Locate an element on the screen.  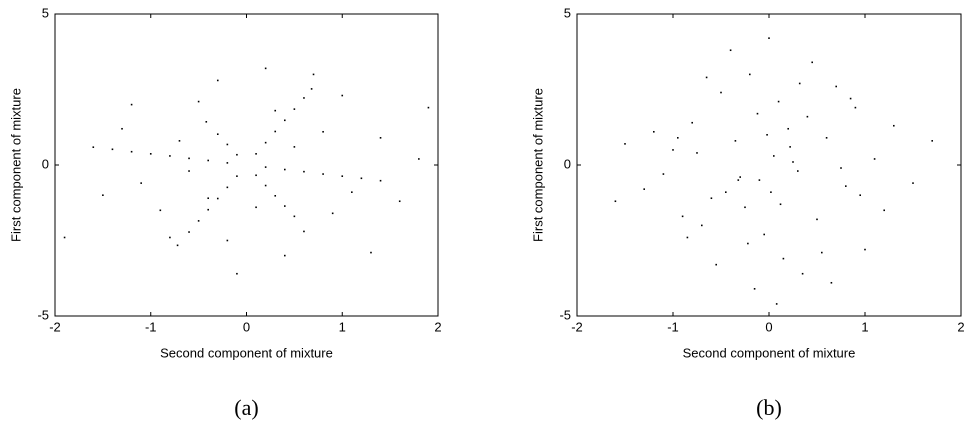
caption: (b) is located at coordinates (769, 407).